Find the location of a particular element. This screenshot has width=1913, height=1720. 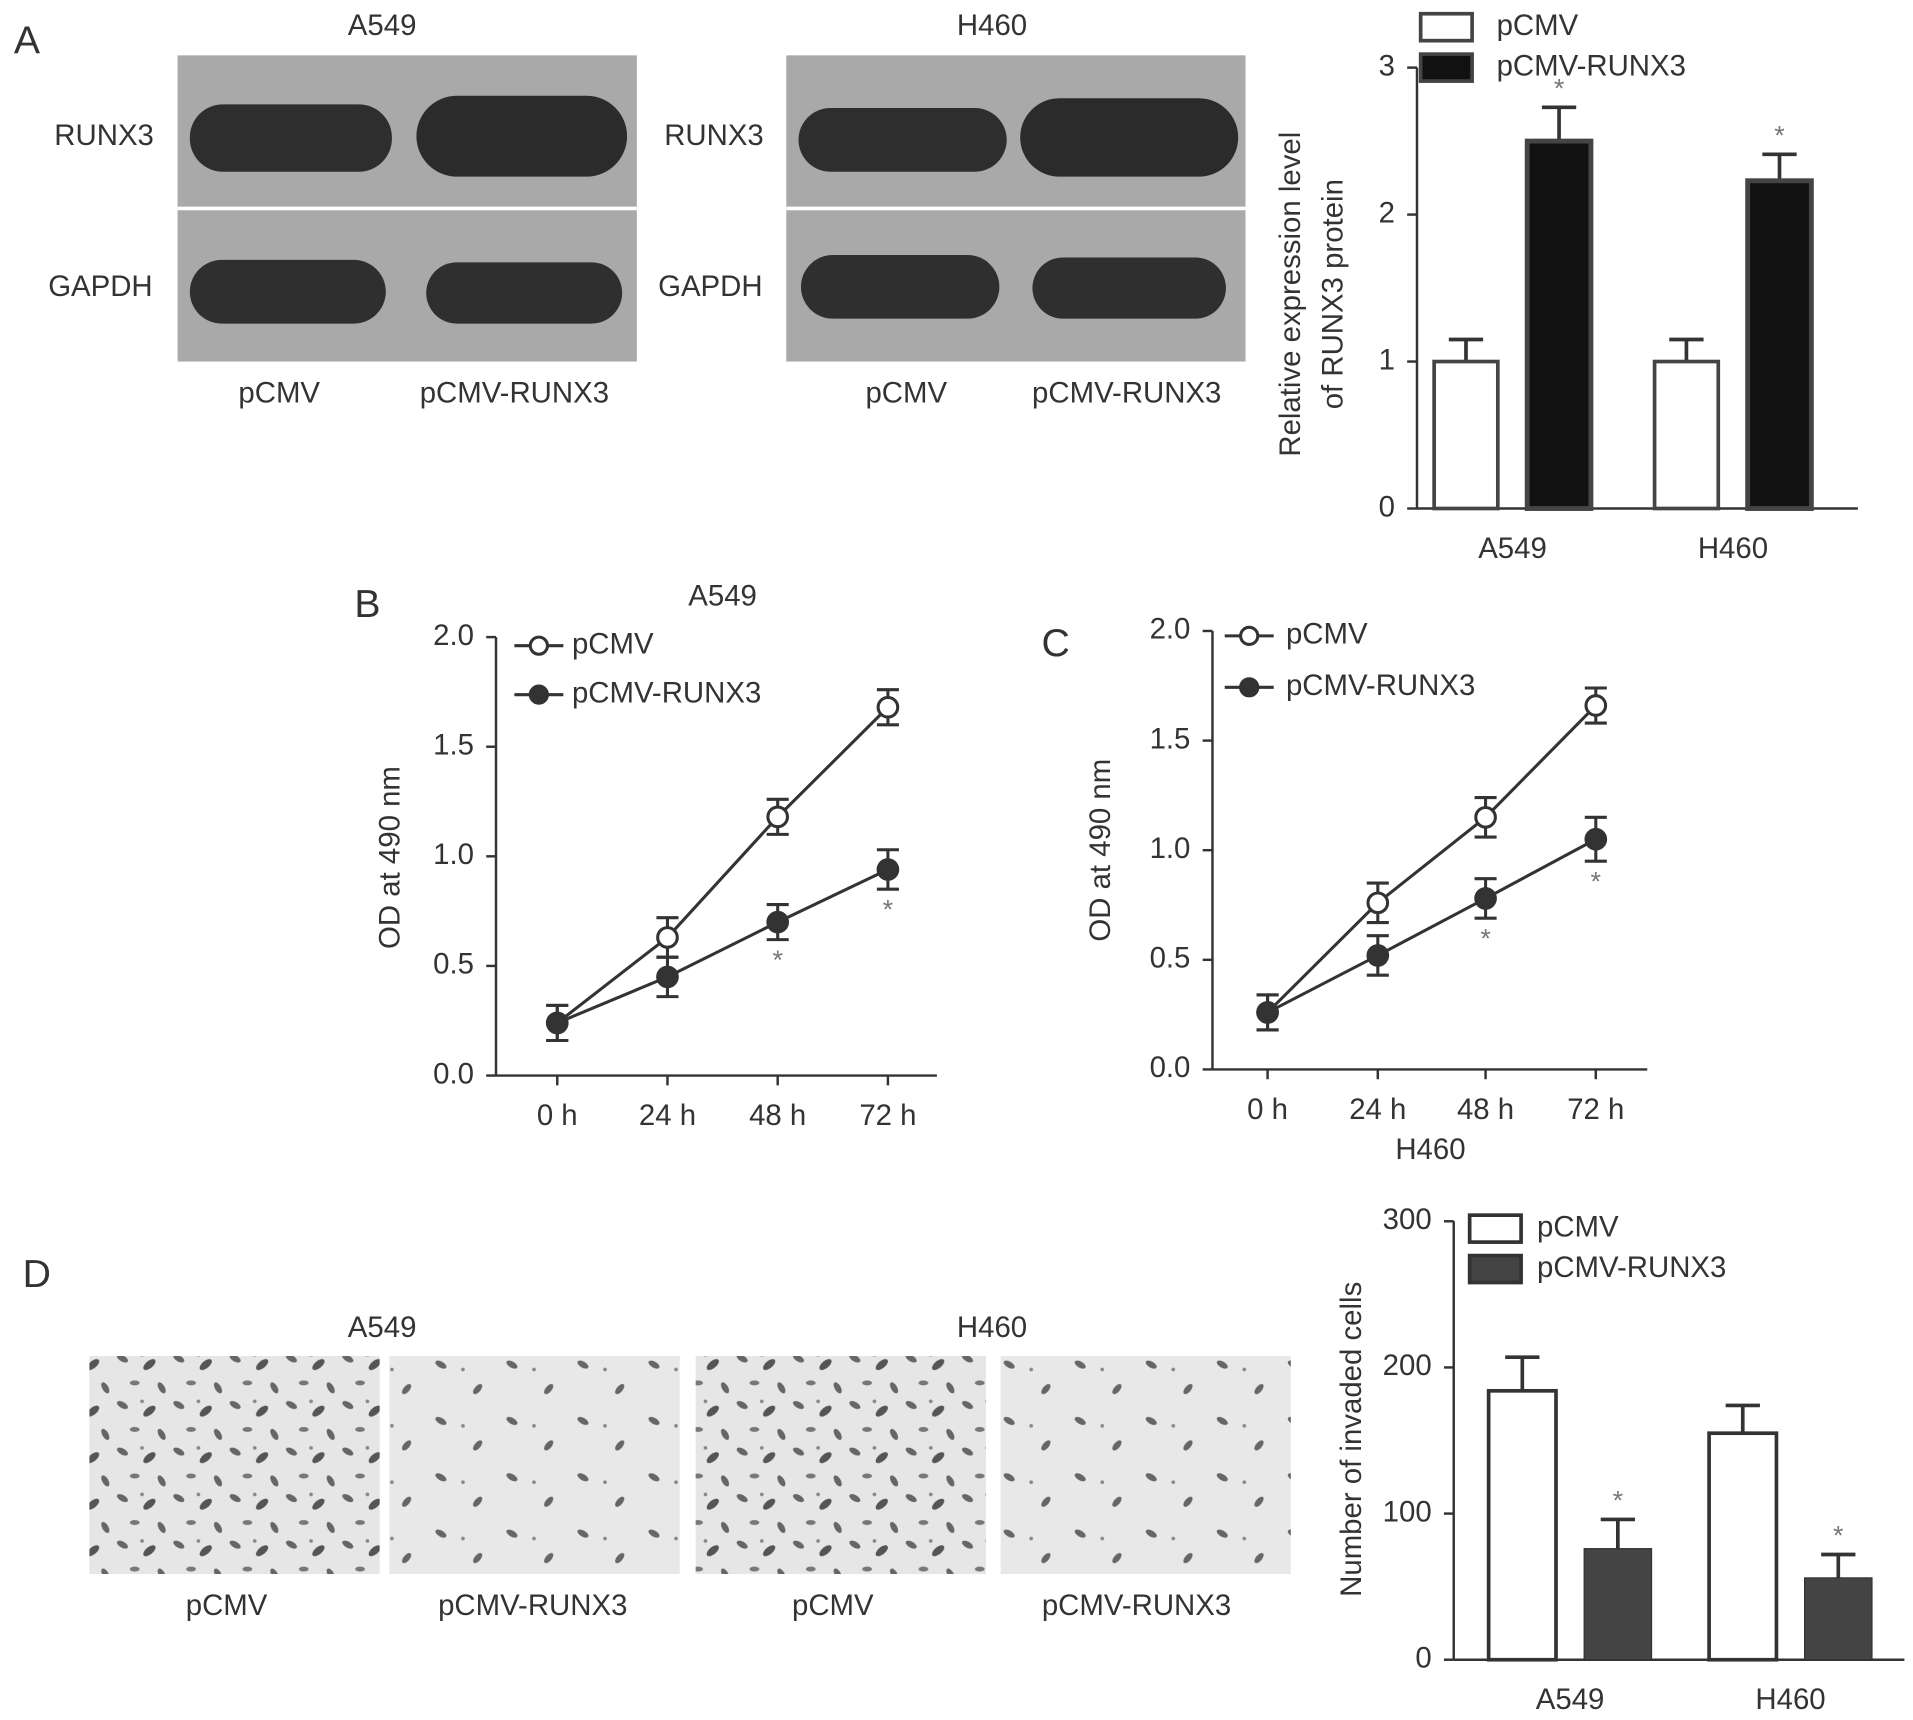

blot-title: H460 is located at coordinates (992, 25).